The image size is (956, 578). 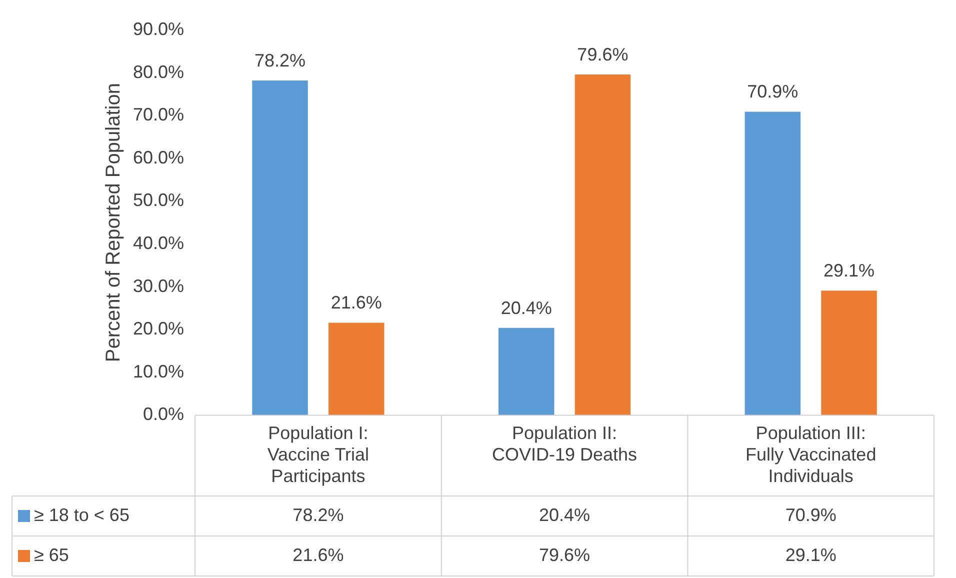 What do you see at coordinates (158, 200) in the screenshot?
I see `y-tick-label: 50.0%` at bounding box center [158, 200].